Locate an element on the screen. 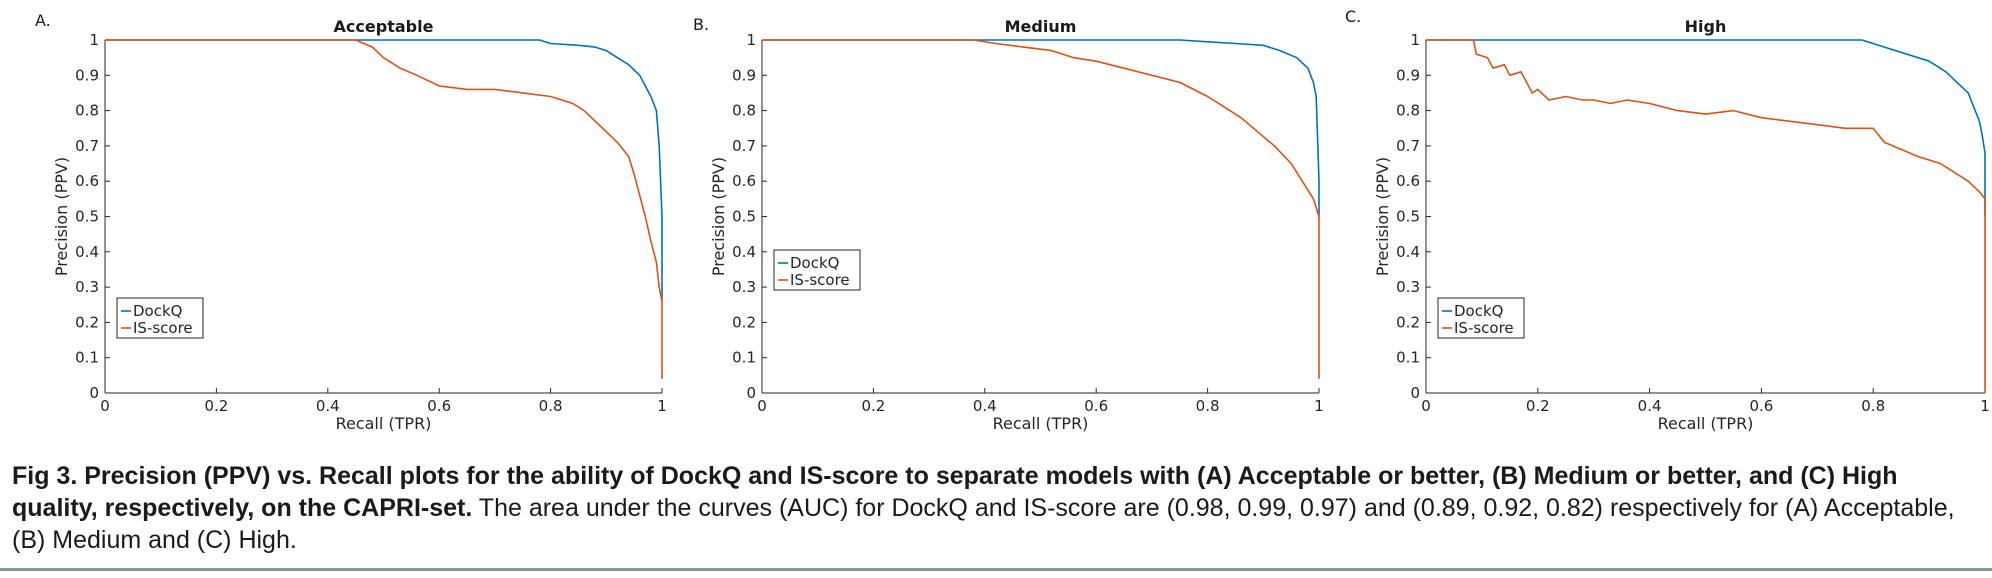  panel-2-x-tick-label: 1 is located at coordinates (1319, 406).